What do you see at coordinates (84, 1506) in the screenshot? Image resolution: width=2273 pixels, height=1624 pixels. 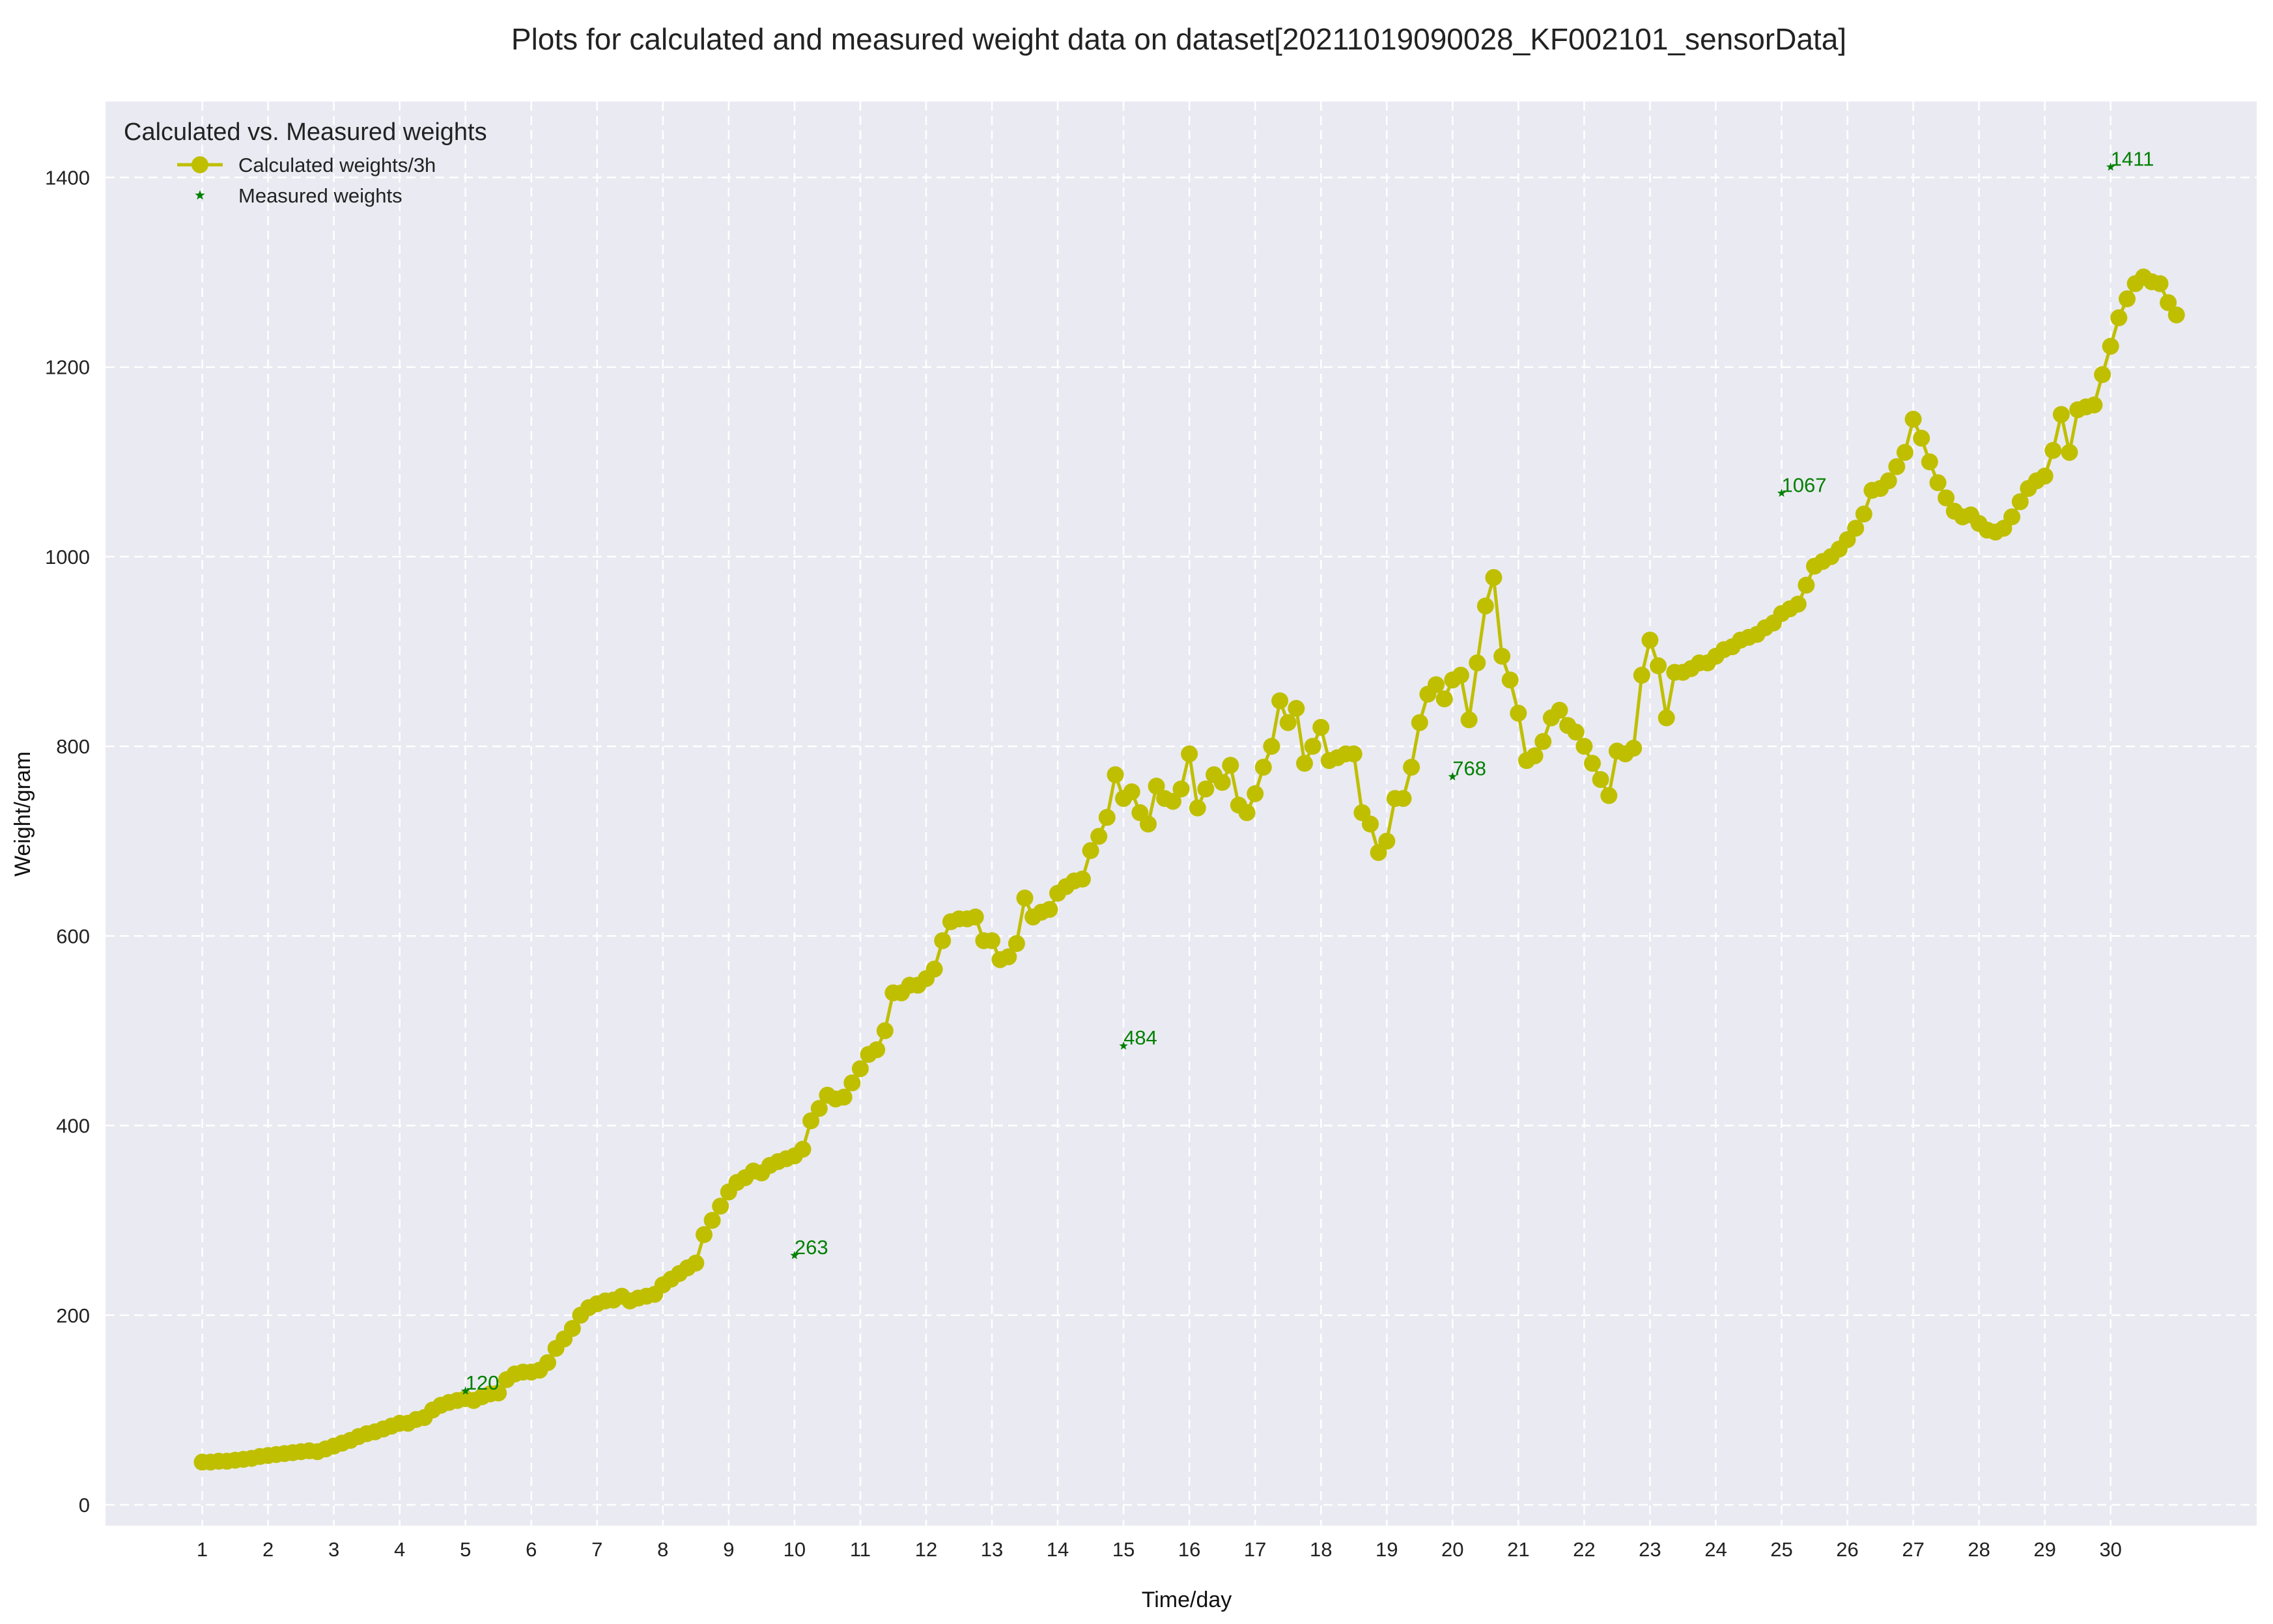 I see `y-tick-label: 0` at bounding box center [84, 1506].